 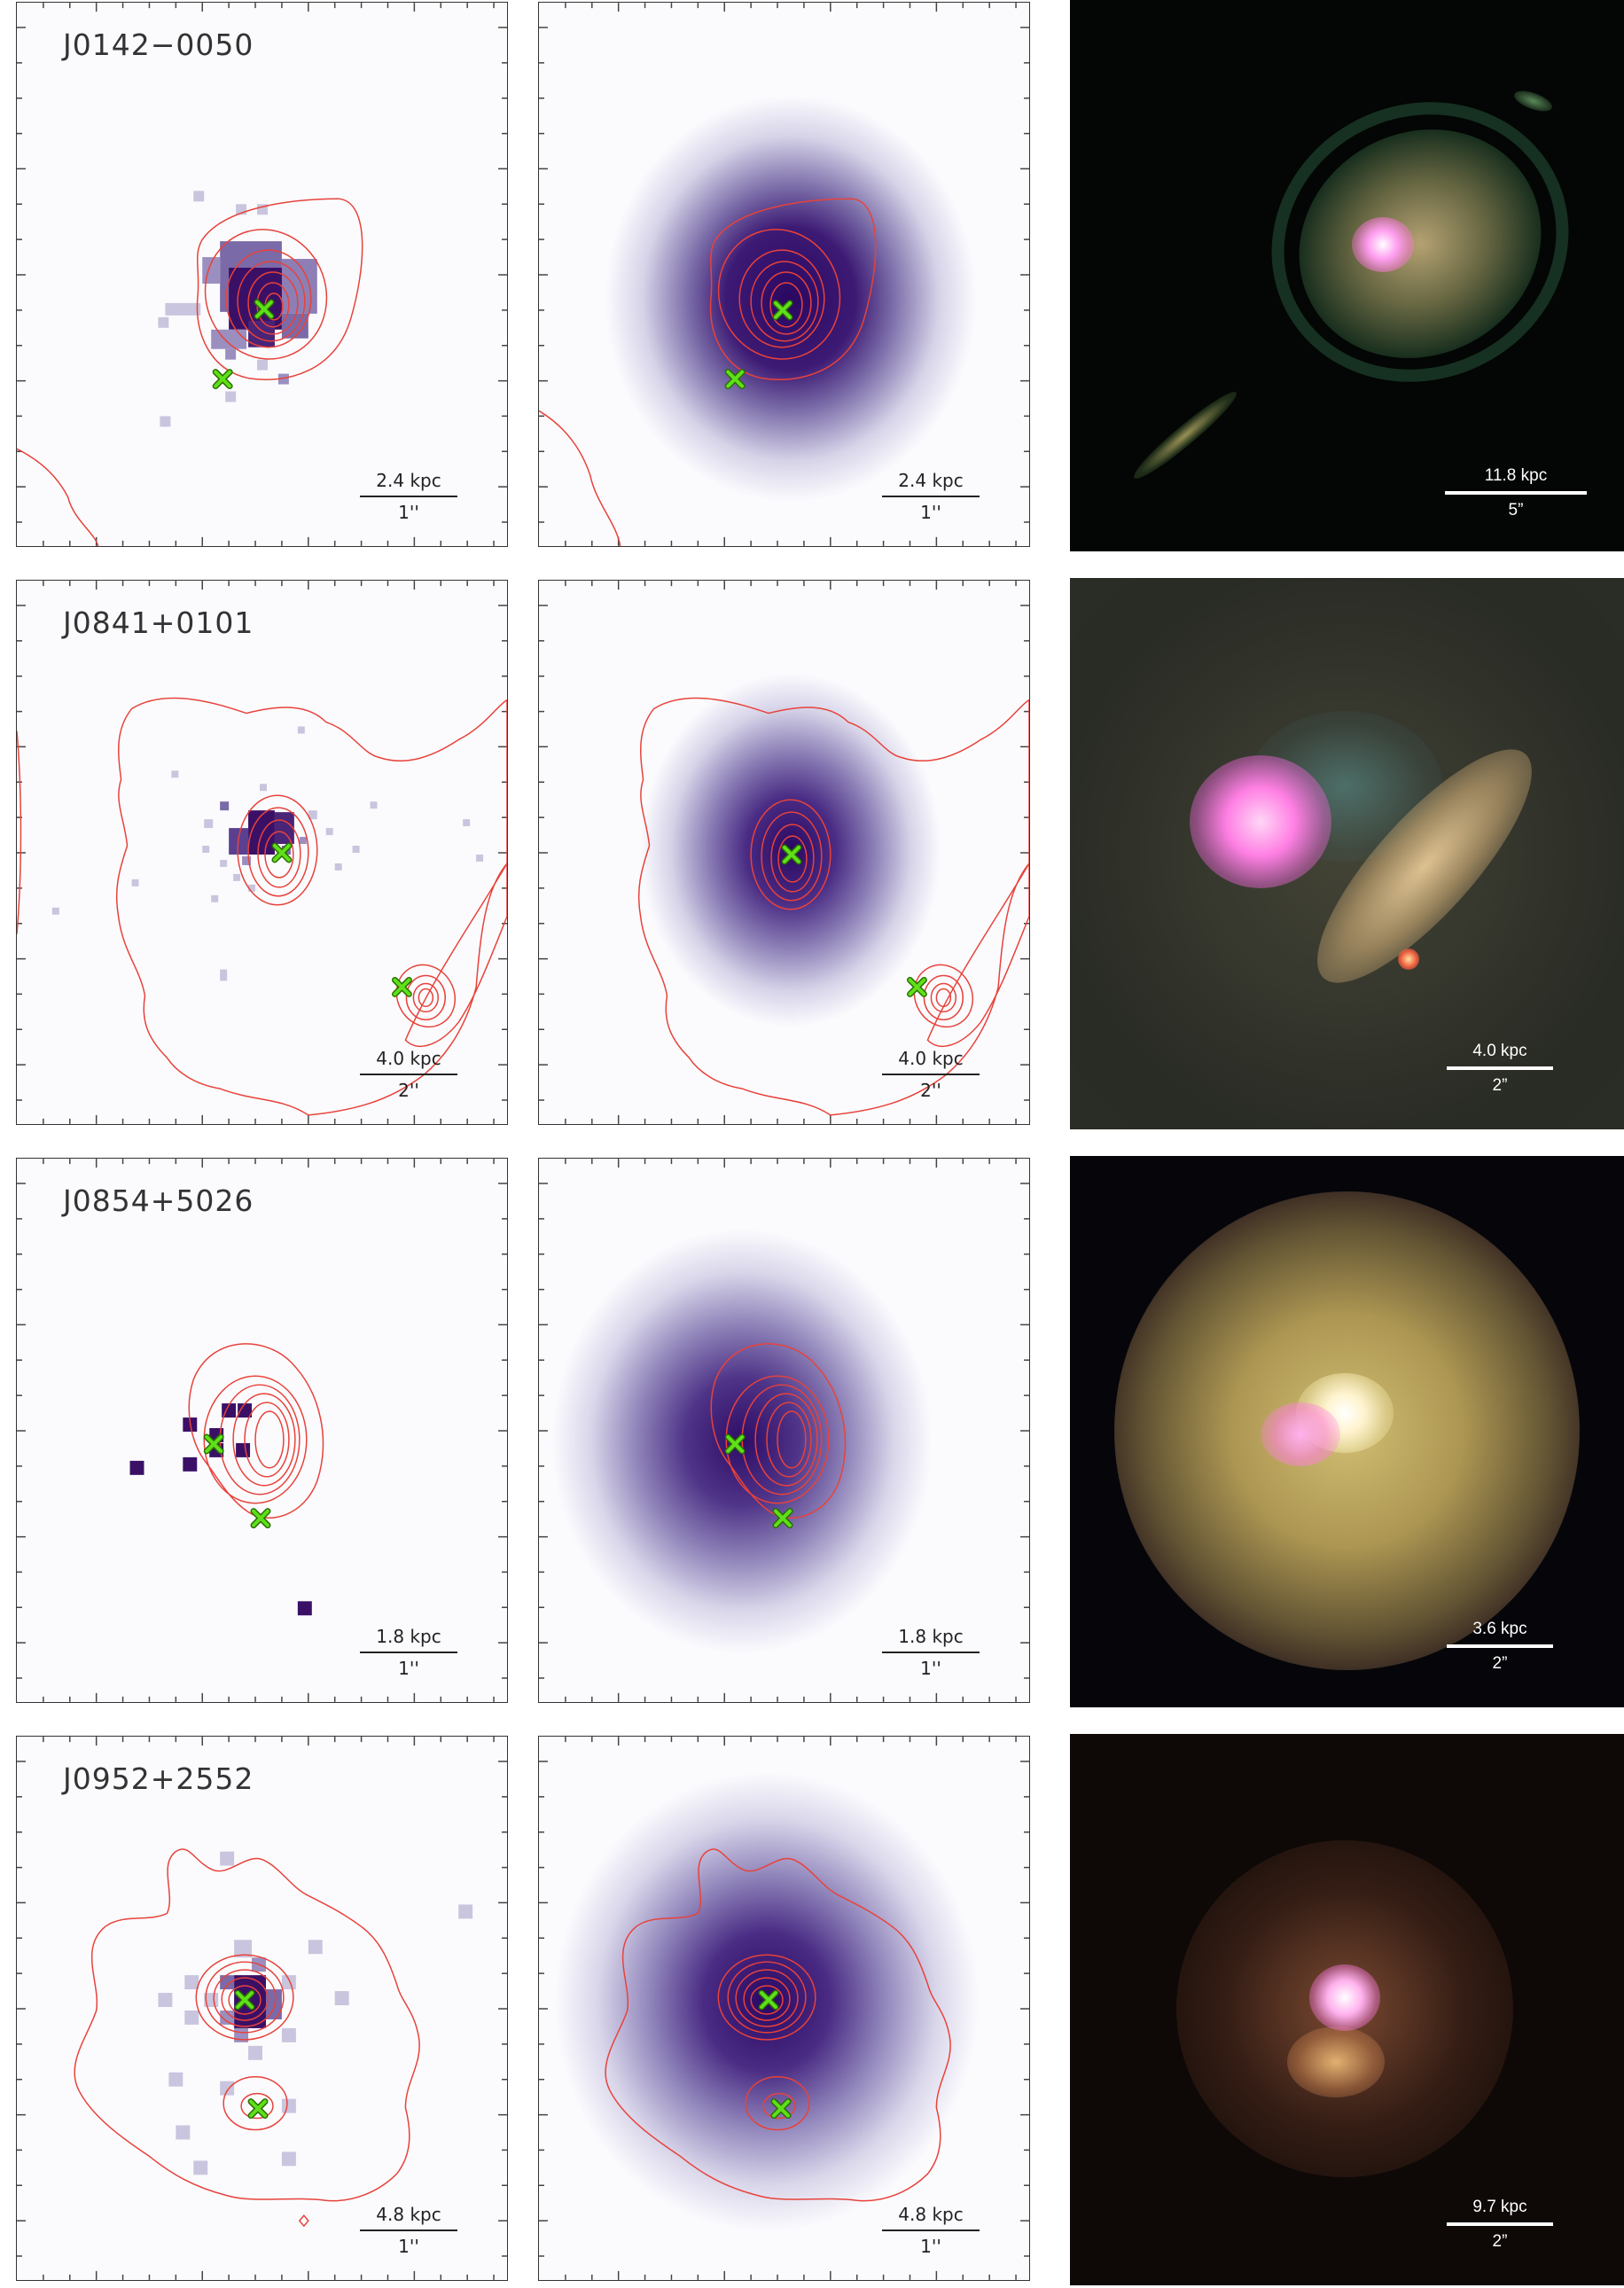 I want to click on optical-image-panel: 3.6 kpc 2”, so click(x=1347, y=1431).